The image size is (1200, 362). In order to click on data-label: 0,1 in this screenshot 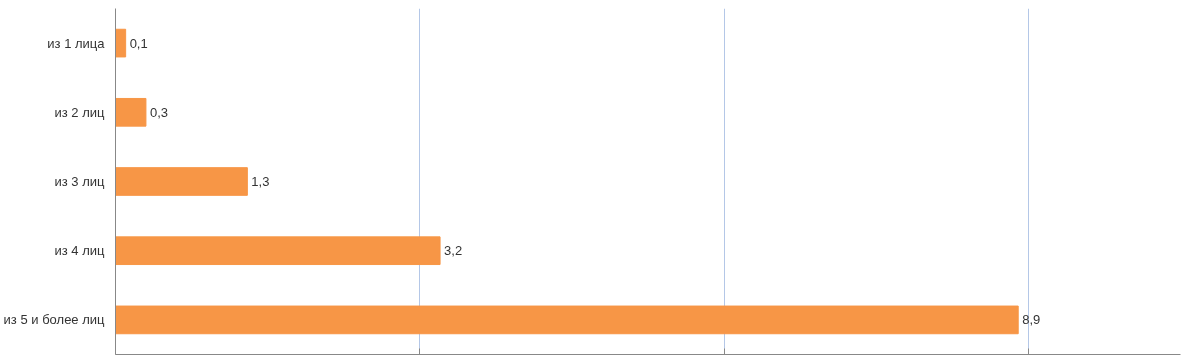, I will do `click(138, 43)`.